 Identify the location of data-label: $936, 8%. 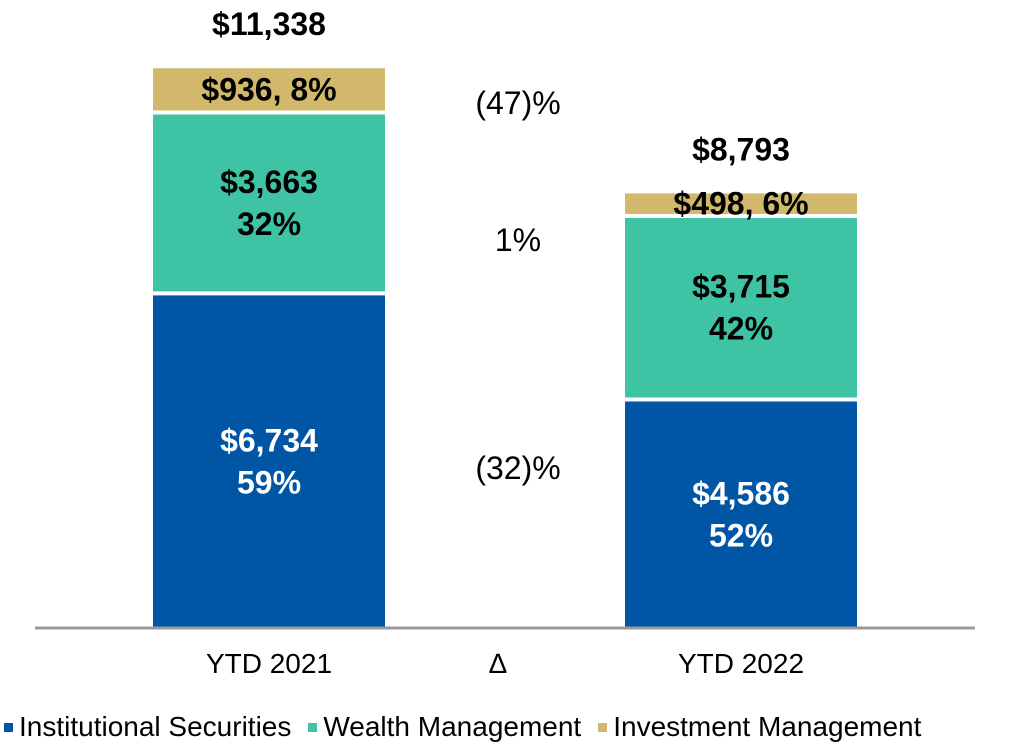
(268, 89).